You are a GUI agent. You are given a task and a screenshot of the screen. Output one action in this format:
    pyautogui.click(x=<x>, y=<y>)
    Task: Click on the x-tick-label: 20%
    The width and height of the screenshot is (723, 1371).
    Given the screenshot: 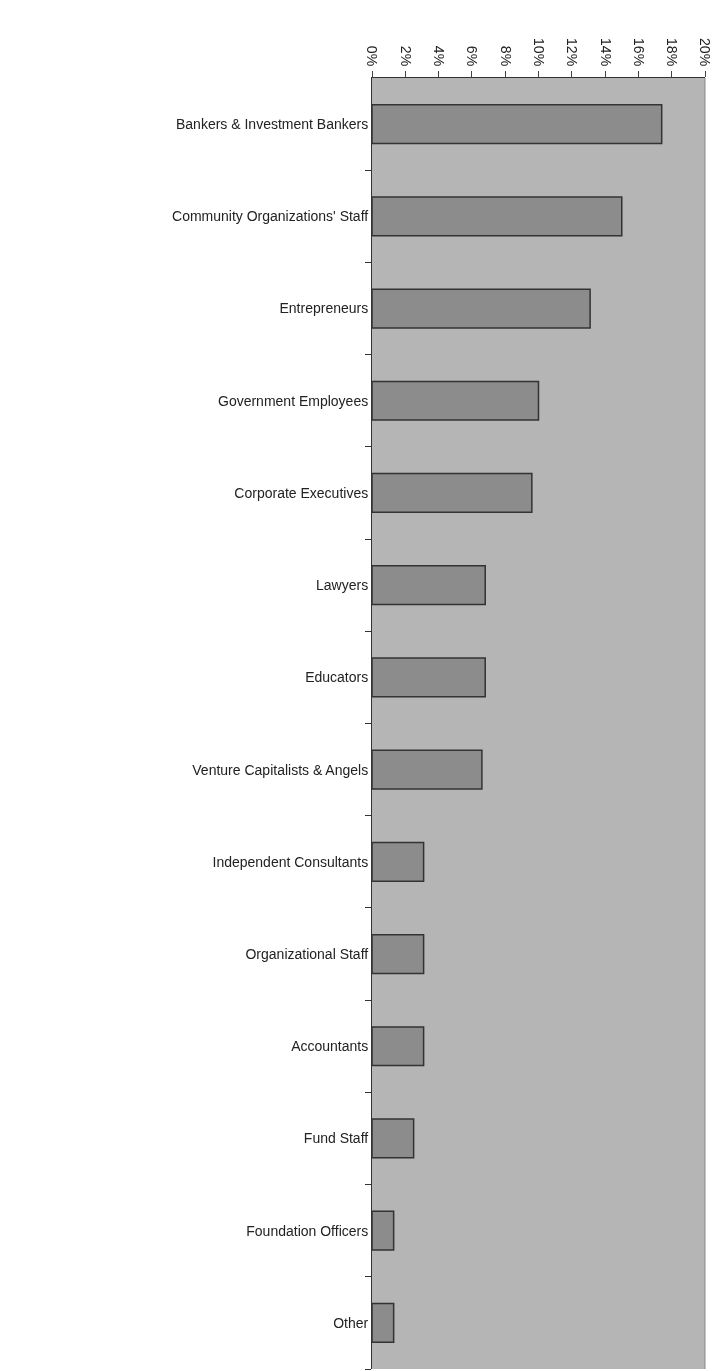 What is the action you would take?
    pyautogui.click(x=705, y=52)
    